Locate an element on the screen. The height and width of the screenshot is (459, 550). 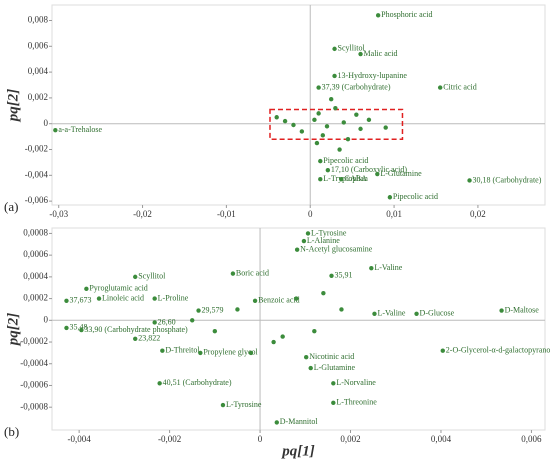
x-tick-label: -0,02 is located at coordinates (142, 214).